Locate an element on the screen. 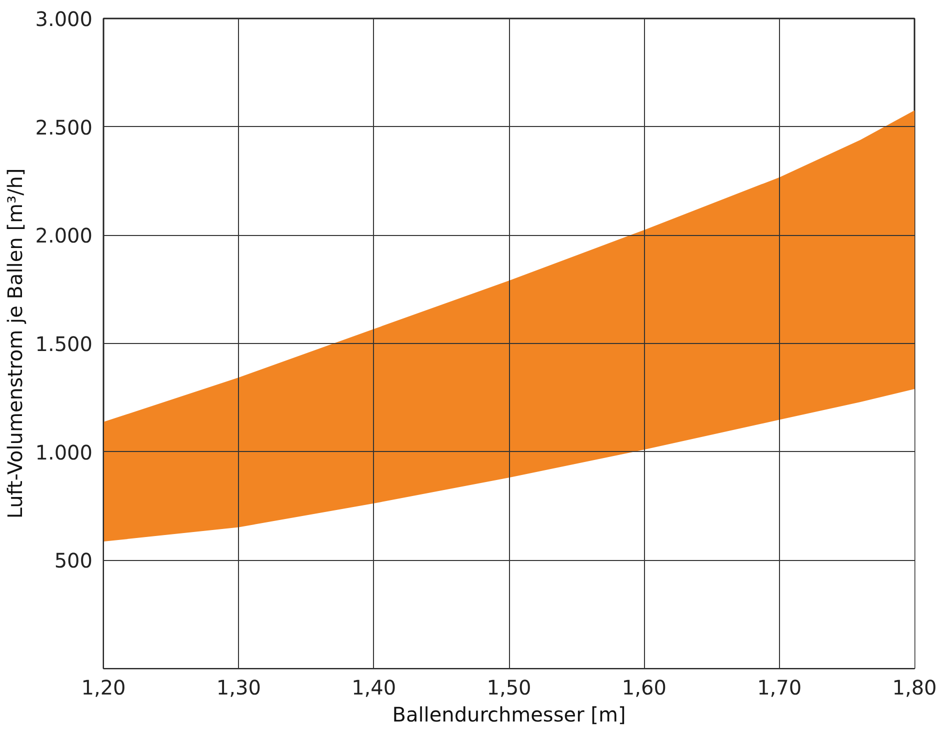 Image resolution: width=939 pixels, height=729 pixels. x-tick-label: 1,80 is located at coordinates (914, 688).